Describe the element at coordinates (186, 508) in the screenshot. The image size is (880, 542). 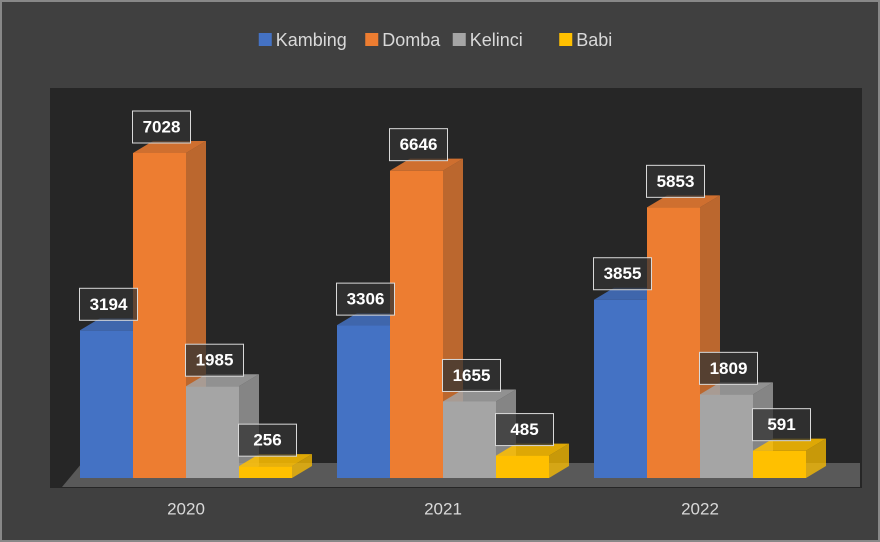
I see `x-tick-label: 2020` at that location.